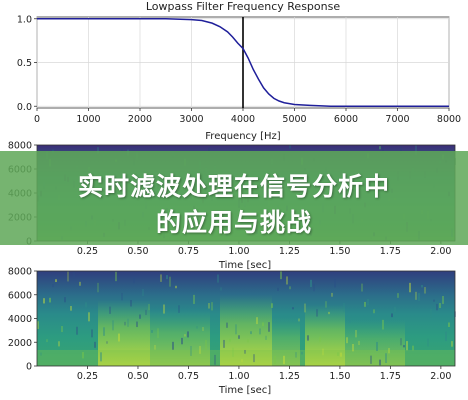 This screenshot has height=400, width=468. I want to click on chart2-x-tick-label: 1.50, so click(339, 251).